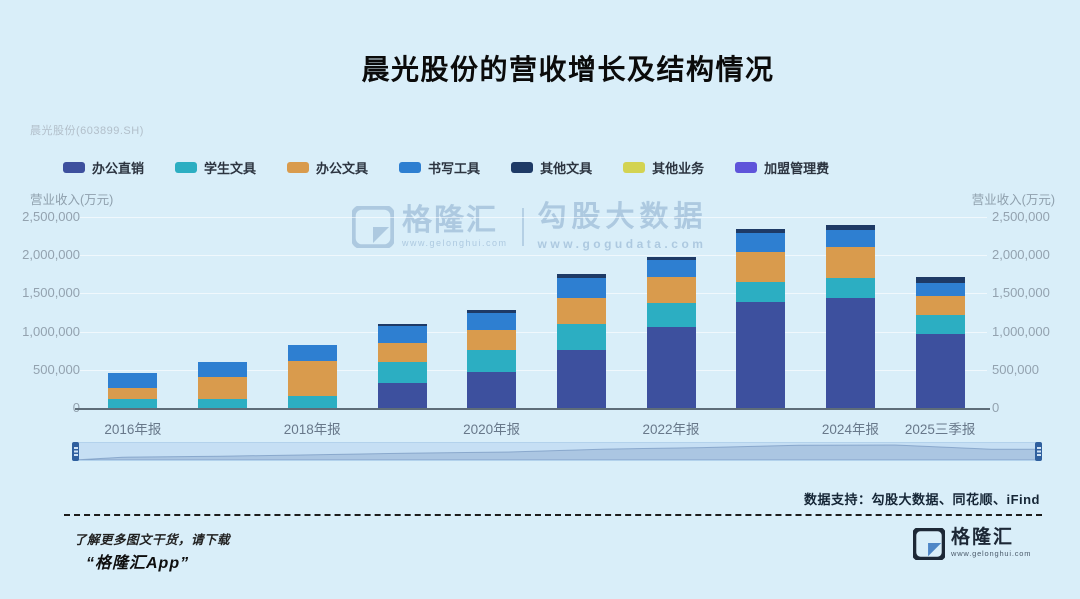 The width and height of the screenshot is (1080, 599). What do you see at coordinates (568, 69) in the screenshot?
I see `page-title: 晨光股份的营收增长及结构情况` at bounding box center [568, 69].